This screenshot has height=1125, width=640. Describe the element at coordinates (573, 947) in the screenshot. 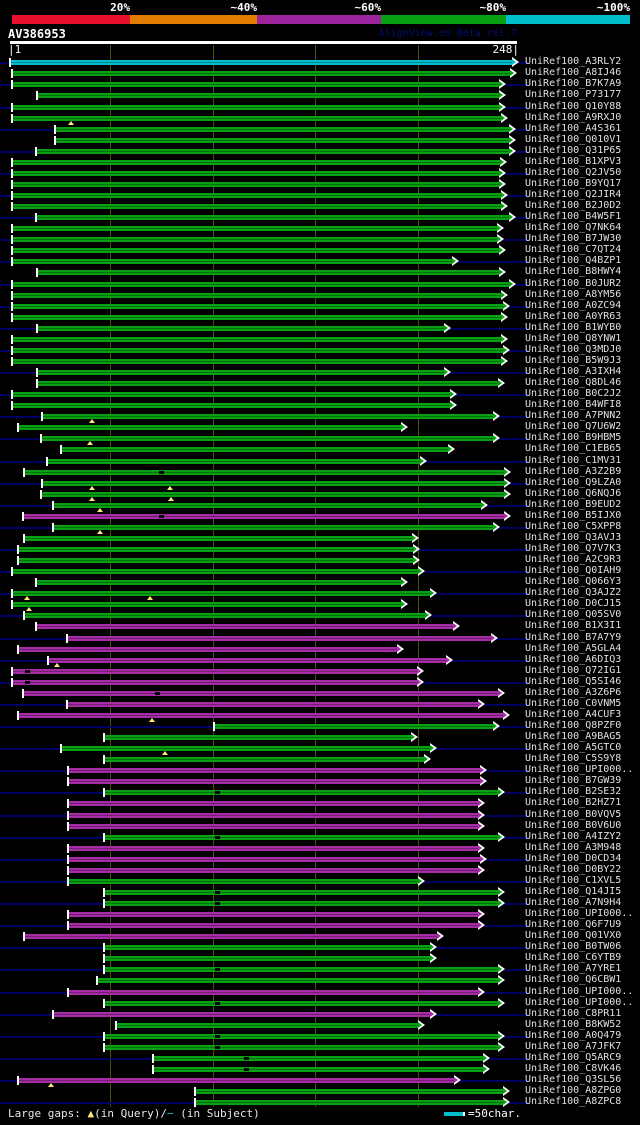

I see `subject-id-link: UniRef100_B0TW06` at that location.